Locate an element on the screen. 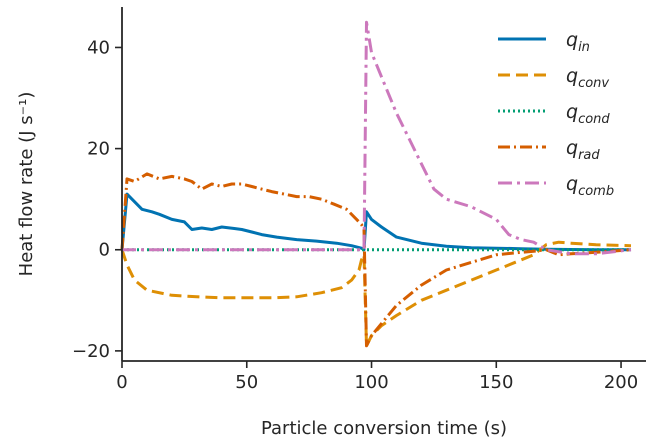 The width and height of the screenshot is (656, 444). series-line-in is located at coordinates (375, 222).